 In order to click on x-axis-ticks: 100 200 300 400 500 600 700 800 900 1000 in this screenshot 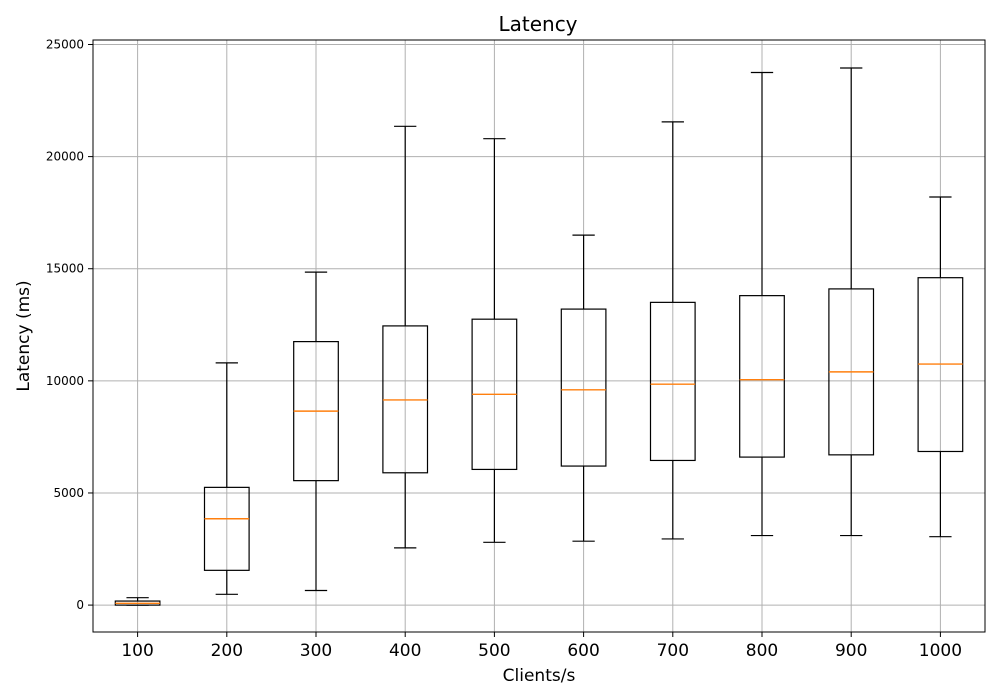, I will do `click(541, 646)`.